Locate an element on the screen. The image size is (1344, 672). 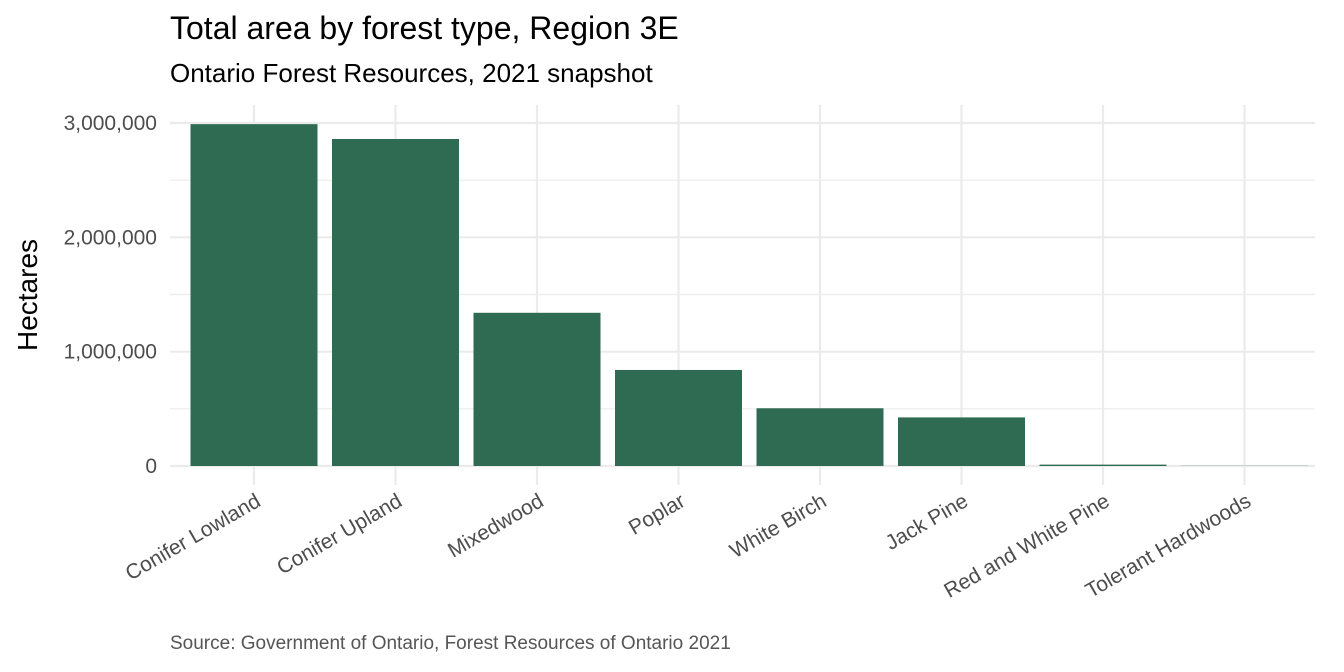
y-axis-ticks: 0 1,000,000 2,000,000 3,000,000 is located at coordinates (110, 295).